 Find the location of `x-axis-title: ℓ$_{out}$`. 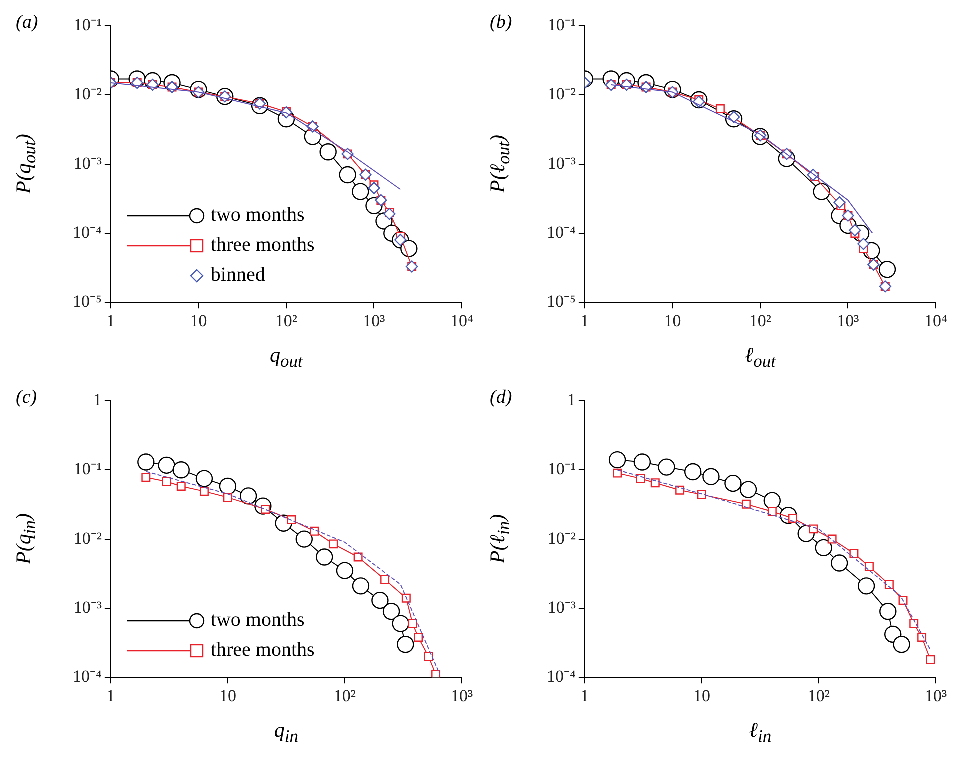

x-axis-title: ℓ$_{out}$ is located at coordinates (761, 357).